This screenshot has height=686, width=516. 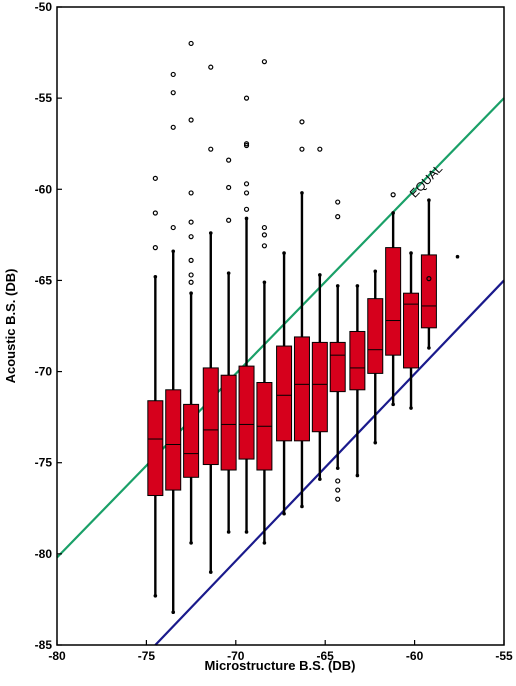 What do you see at coordinates (44, 463) in the screenshot?
I see `y-tick-label: -75` at bounding box center [44, 463].